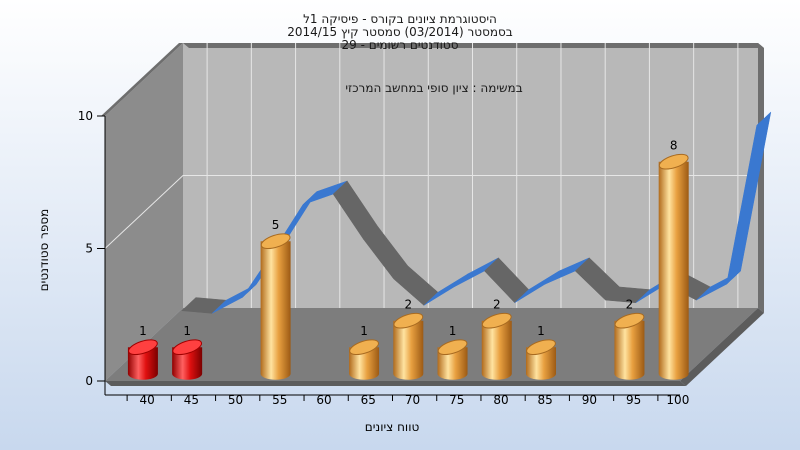 This screenshot has width=800, height=450. I want to click on chart-title-line-3: סטודנטים רשומים - 29, so click(399, 45).